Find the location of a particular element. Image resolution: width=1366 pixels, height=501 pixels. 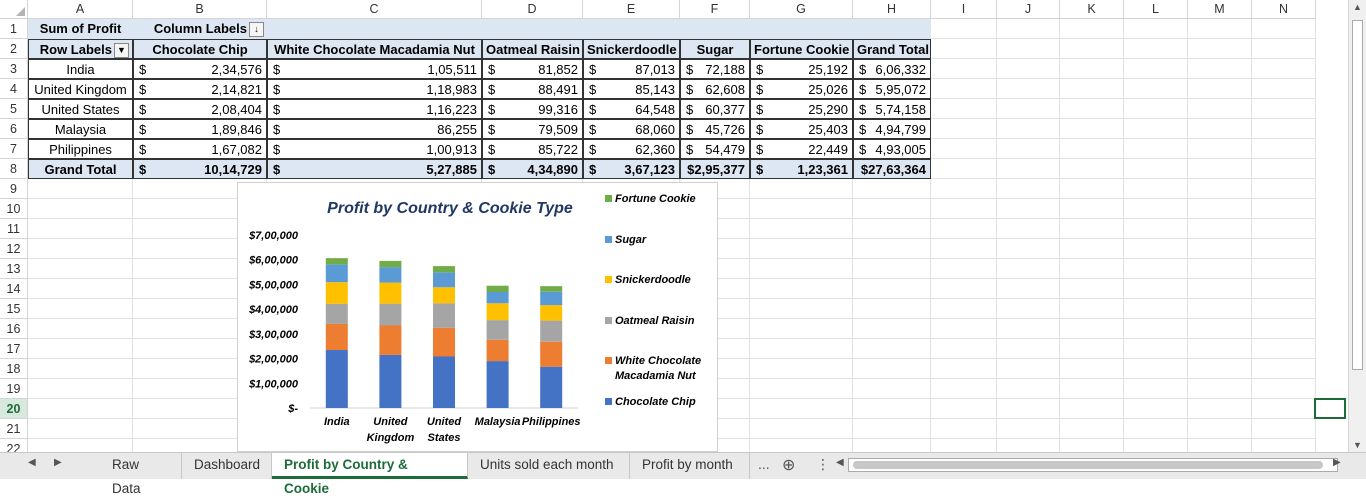

pivot-value-cell: $54,479 is located at coordinates (715, 149).